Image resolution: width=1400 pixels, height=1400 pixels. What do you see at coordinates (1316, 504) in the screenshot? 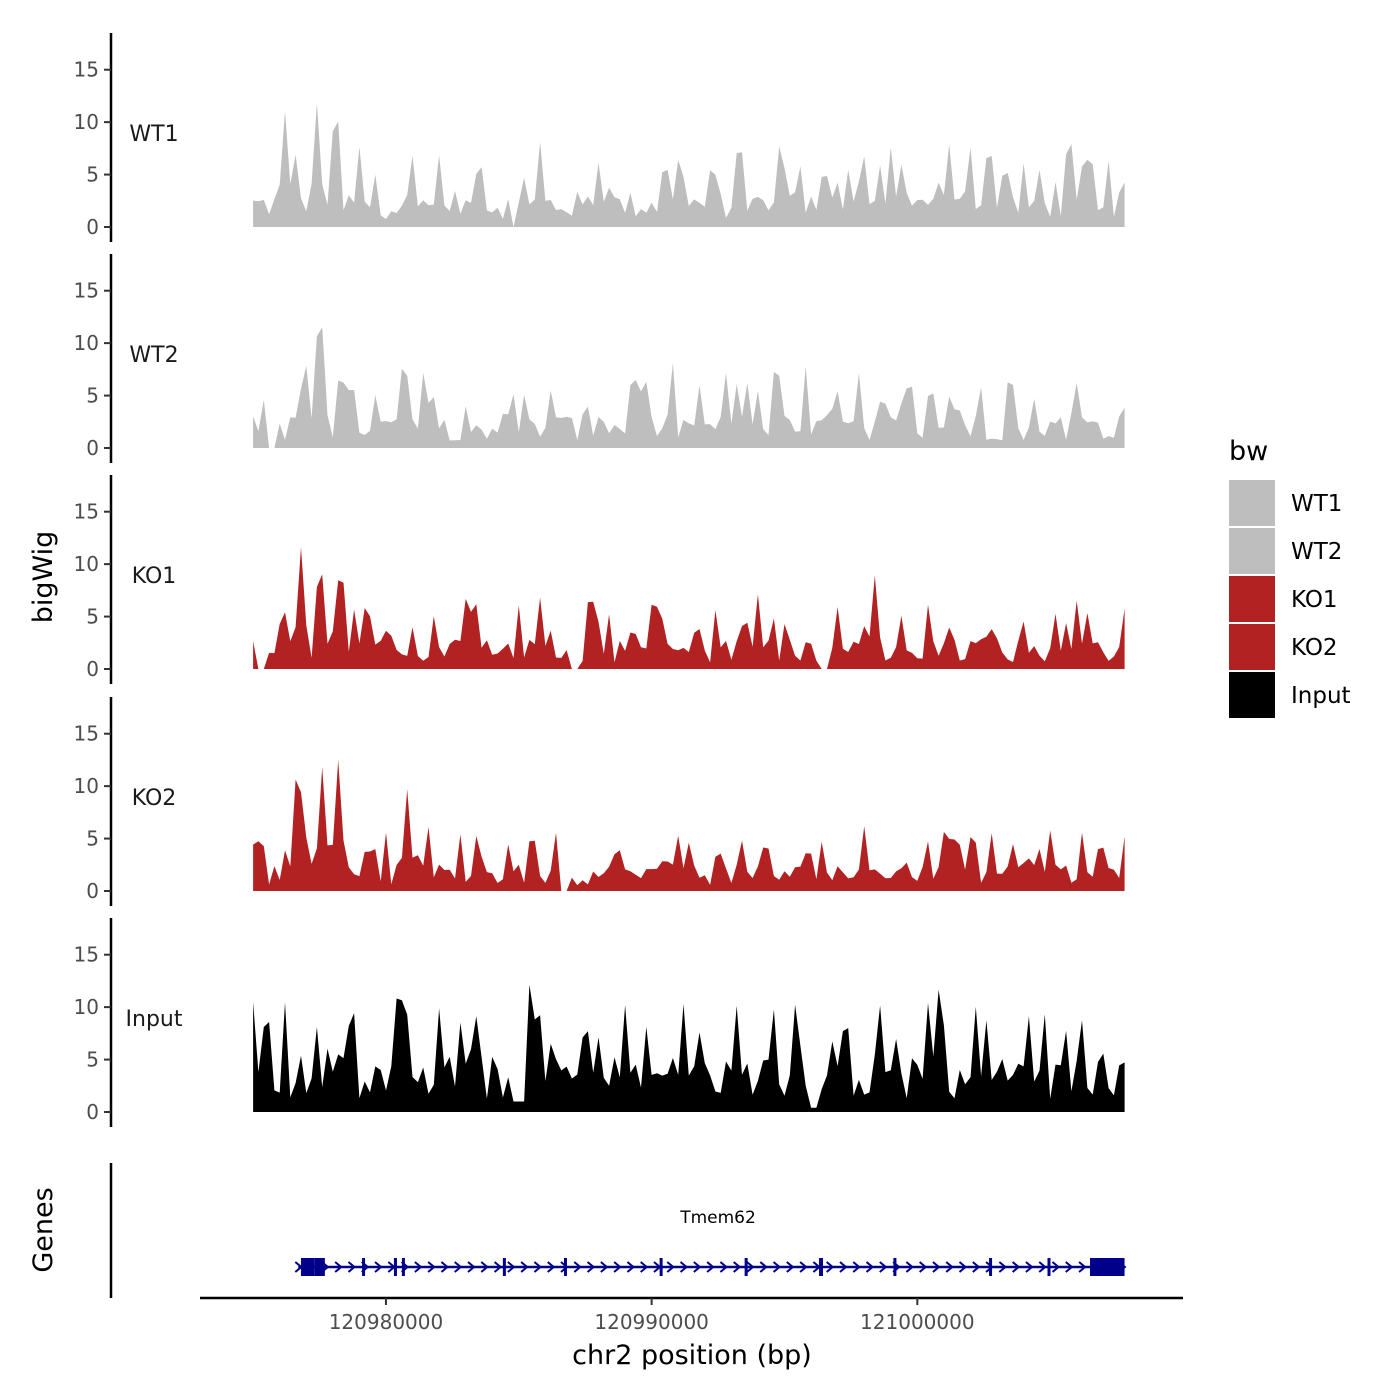
I see `legend-label-wt1: WT1` at bounding box center [1316, 504].